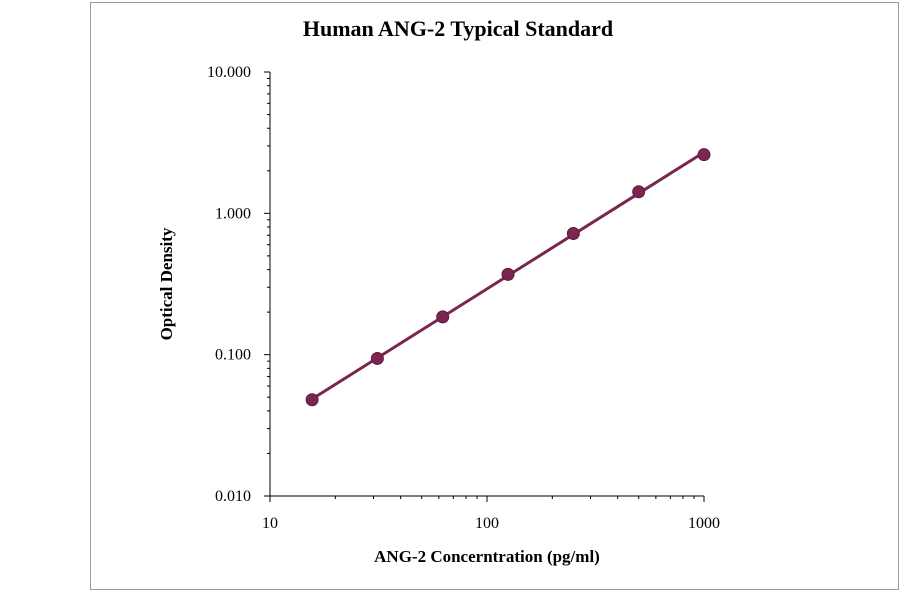 The height and width of the screenshot is (594, 900). Describe the element at coordinates (487, 523) in the screenshot. I see `x-tick-label: 100` at that location.